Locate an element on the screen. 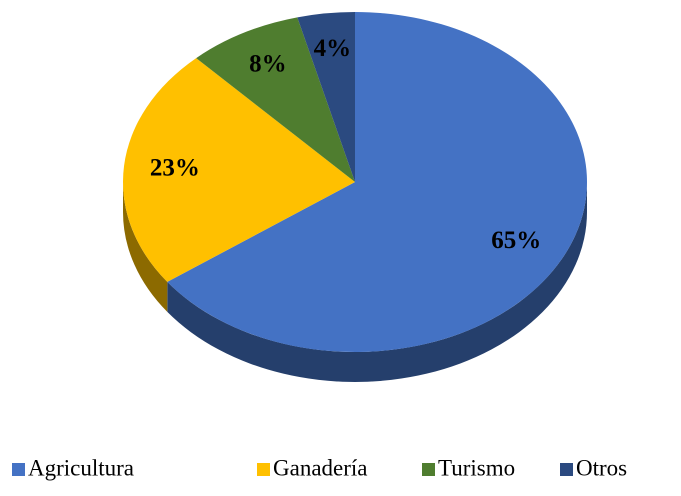  slice-side is located at coordinates (145, 247).